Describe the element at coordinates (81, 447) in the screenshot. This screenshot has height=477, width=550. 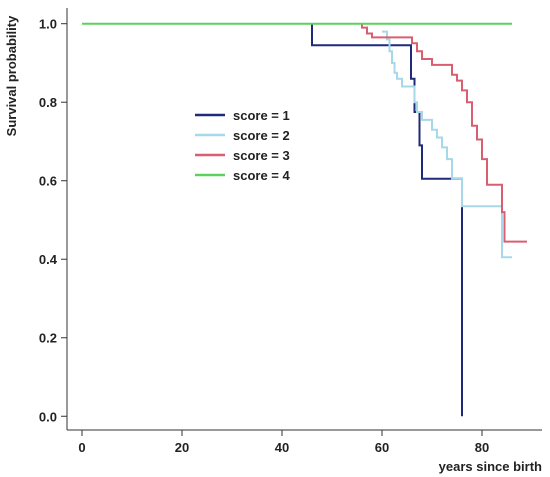
I see `x-tick-label: 0` at that location.